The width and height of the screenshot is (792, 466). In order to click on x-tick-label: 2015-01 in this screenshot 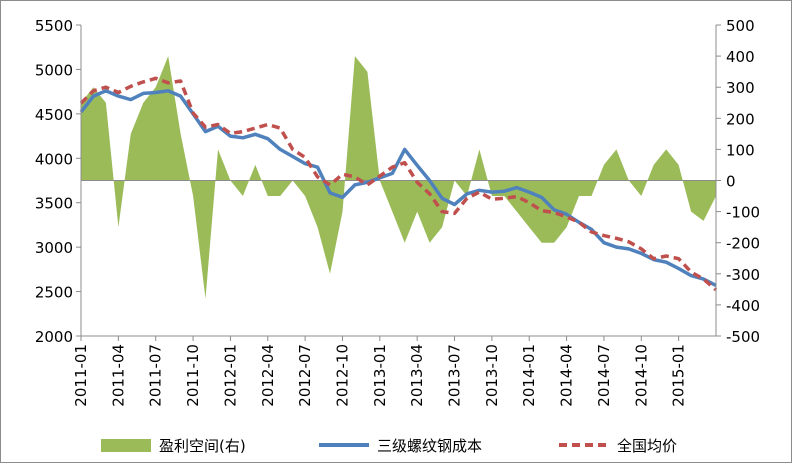, I will do `click(679, 375)`.